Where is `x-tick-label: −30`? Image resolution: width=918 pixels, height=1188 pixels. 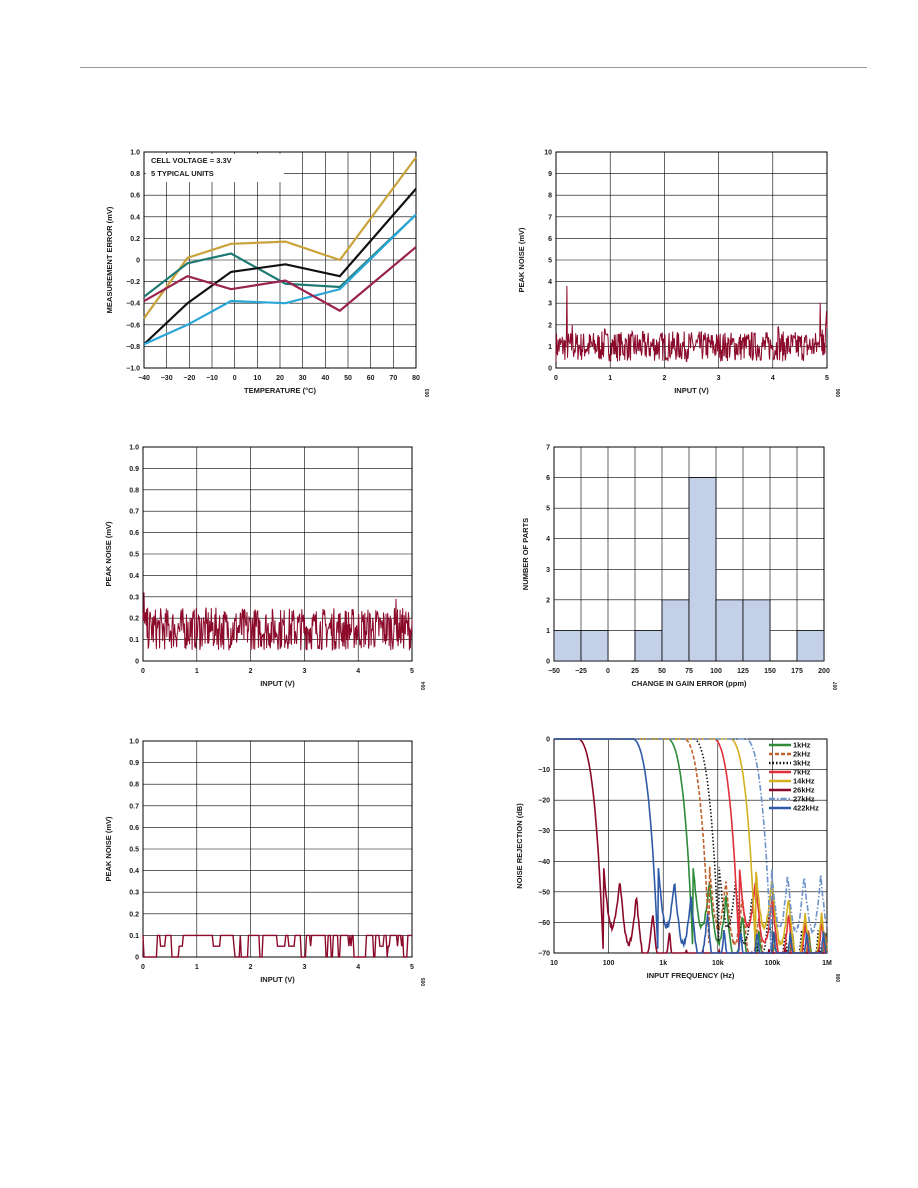 x-tick-label: −30 is located at coordinates (167, 378).